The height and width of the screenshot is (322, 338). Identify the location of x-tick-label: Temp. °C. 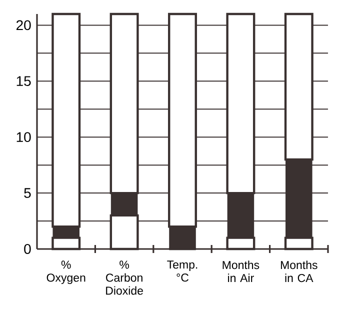
(182, 271).